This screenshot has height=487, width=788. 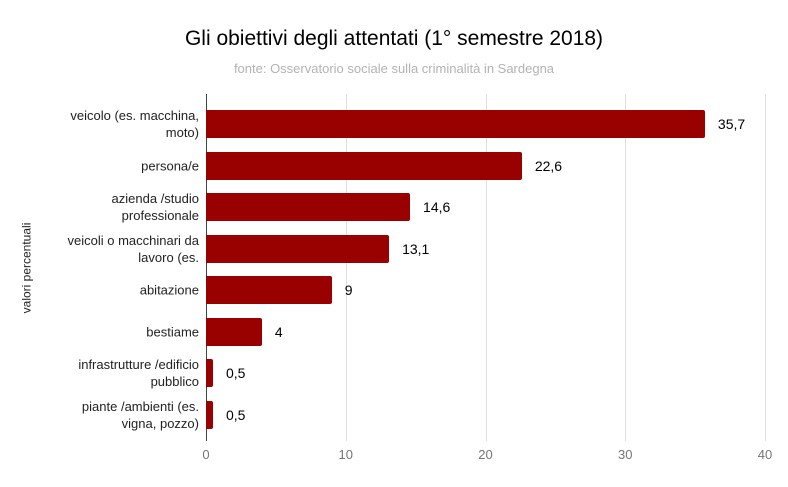 What do you see at coordinates (348, 290) in the screenshot?
I see `bar-value-label: 9` at bounding box center [348, 290].